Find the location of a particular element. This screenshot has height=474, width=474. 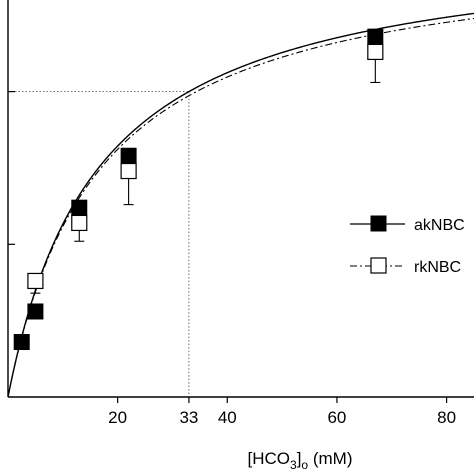

legend: akNBC rkNBC is located at coordinates (407, 245).